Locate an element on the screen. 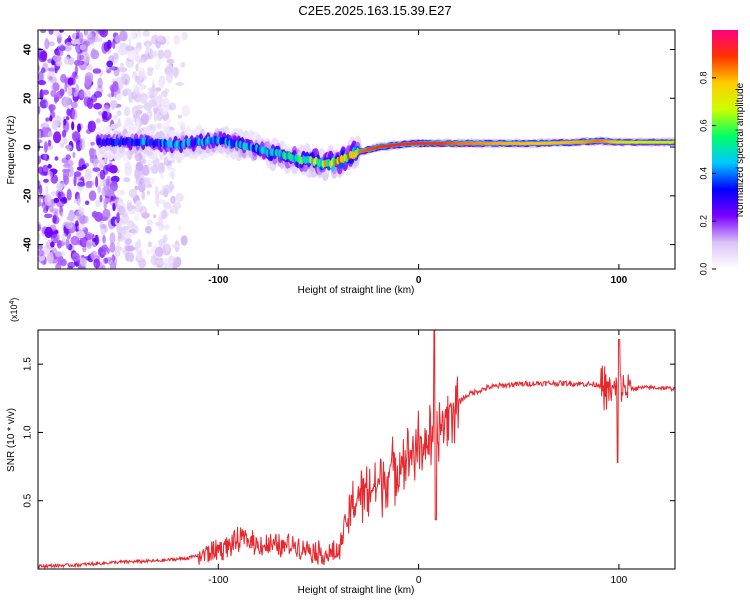 The width and height of the screenshot is (750, 600). spectrogram-xtick-label: -100 is located at coordinates (218, 280).